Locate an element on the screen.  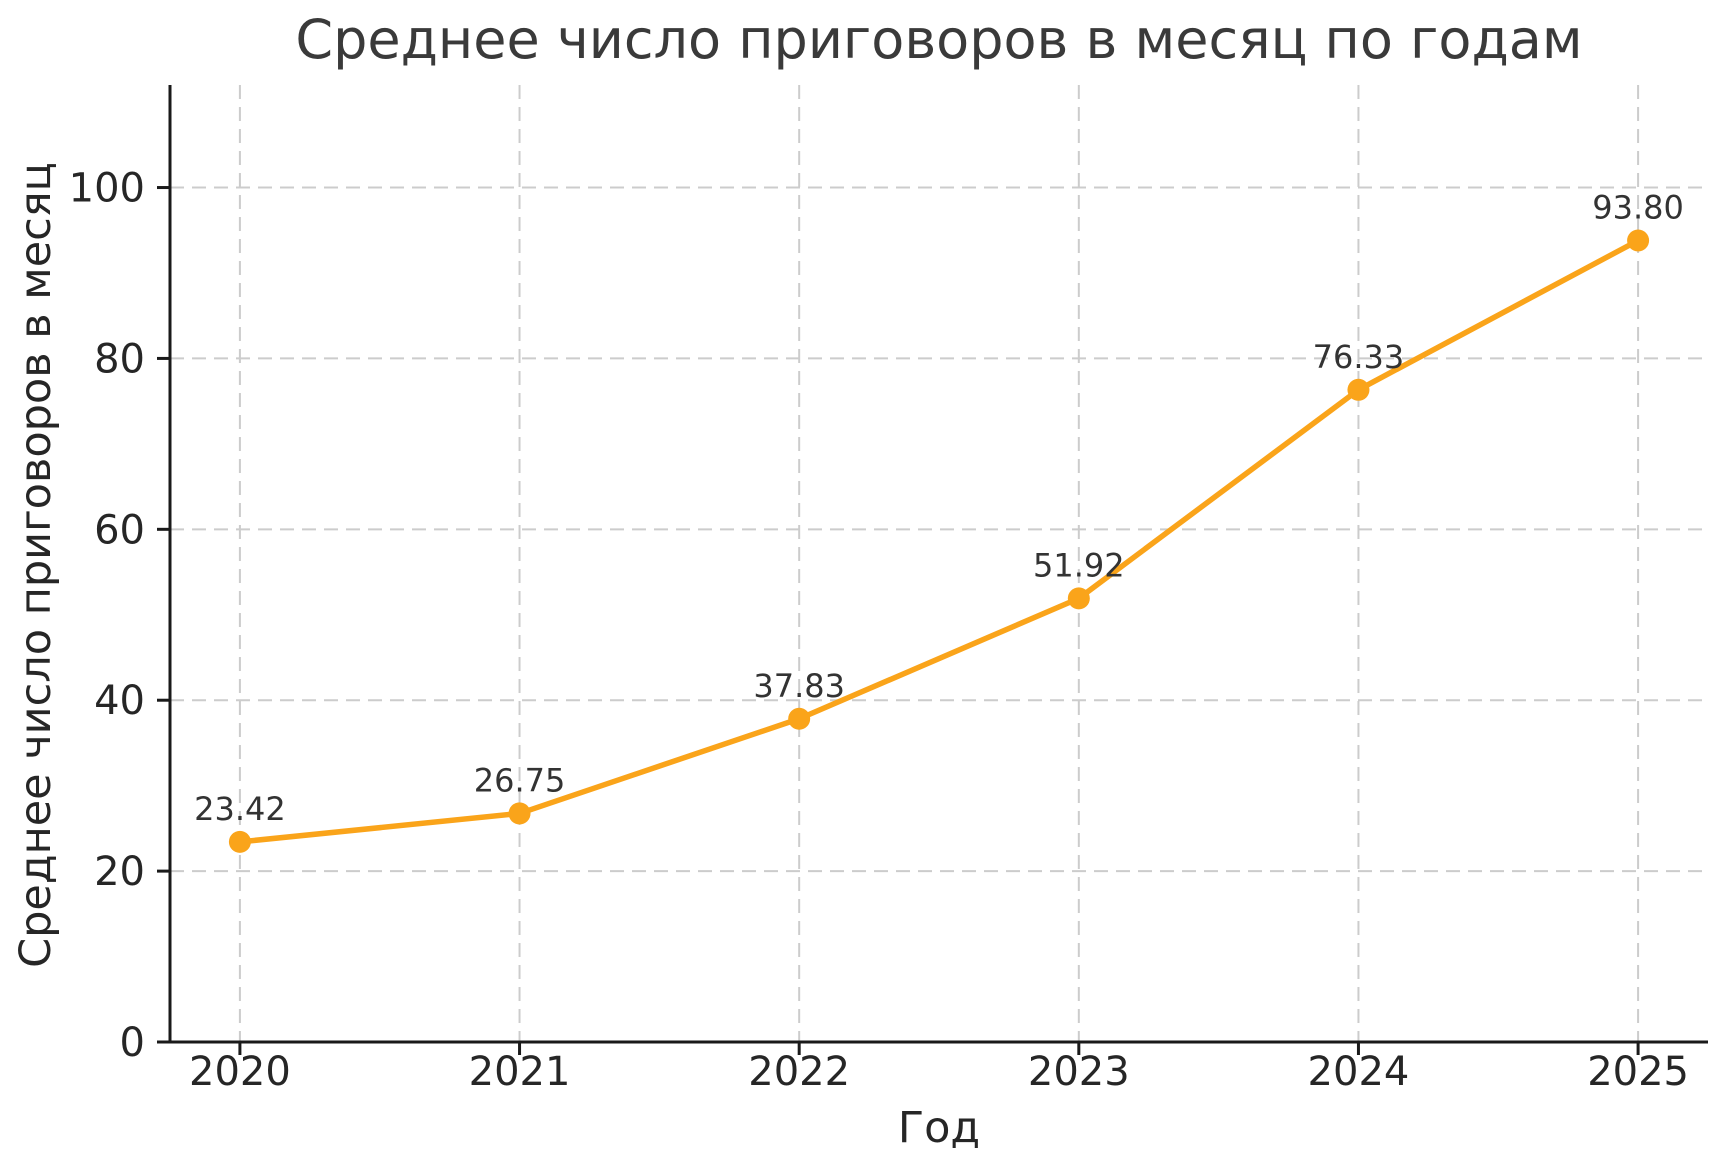
x-tick-label: 2022 is located at coordinates (799, 1072).